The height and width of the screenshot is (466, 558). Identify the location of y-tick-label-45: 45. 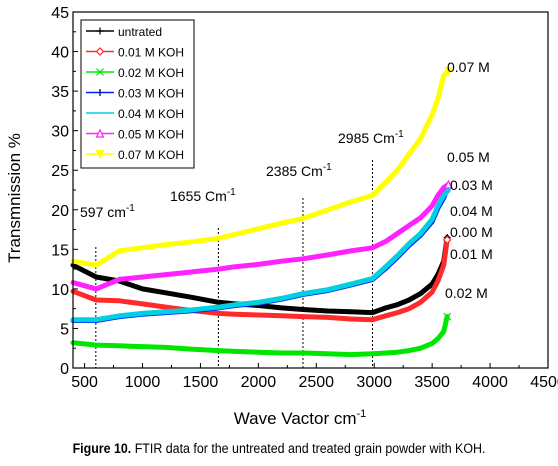
(60, 13).